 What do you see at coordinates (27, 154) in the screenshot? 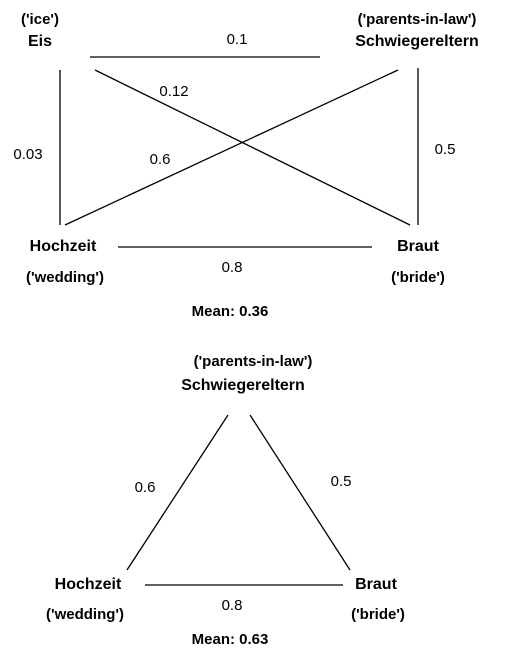
I see `edge-weight: 0.03` at bounding box center [27, 154].